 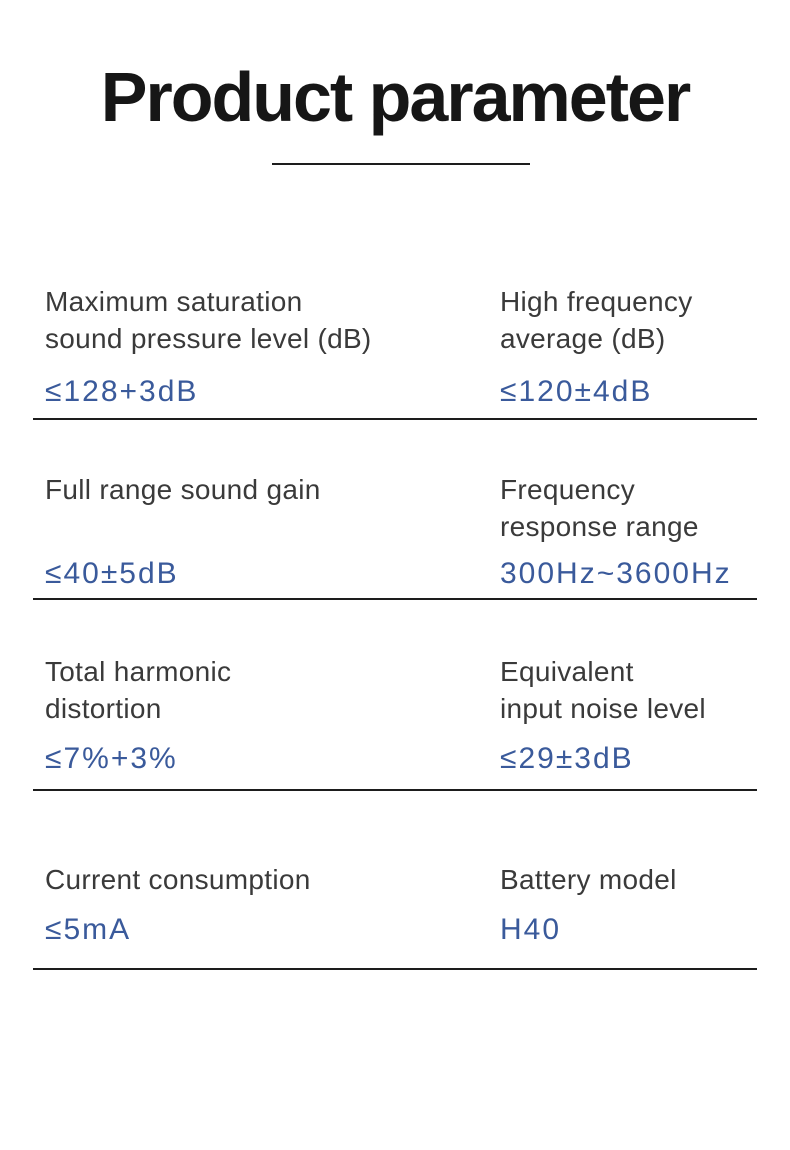 What do you see at coordinates (267, 535) in the screenshot?
I see `param-full-range-sound-gain: Full range sound gain ≤40±5dB` at bounding box center [267, 535].